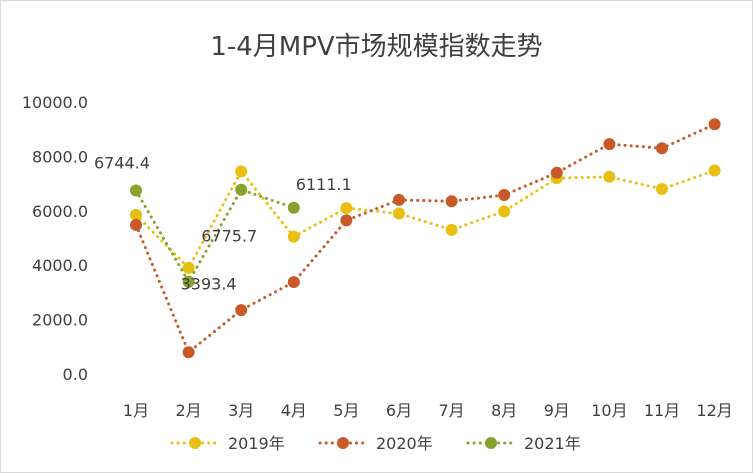 This screenshot has width=753, height=473. What do you see at coordinates (404, 443) in the screenshot?
I see `legend-label: 2020年` at bounding box center [404, 443].